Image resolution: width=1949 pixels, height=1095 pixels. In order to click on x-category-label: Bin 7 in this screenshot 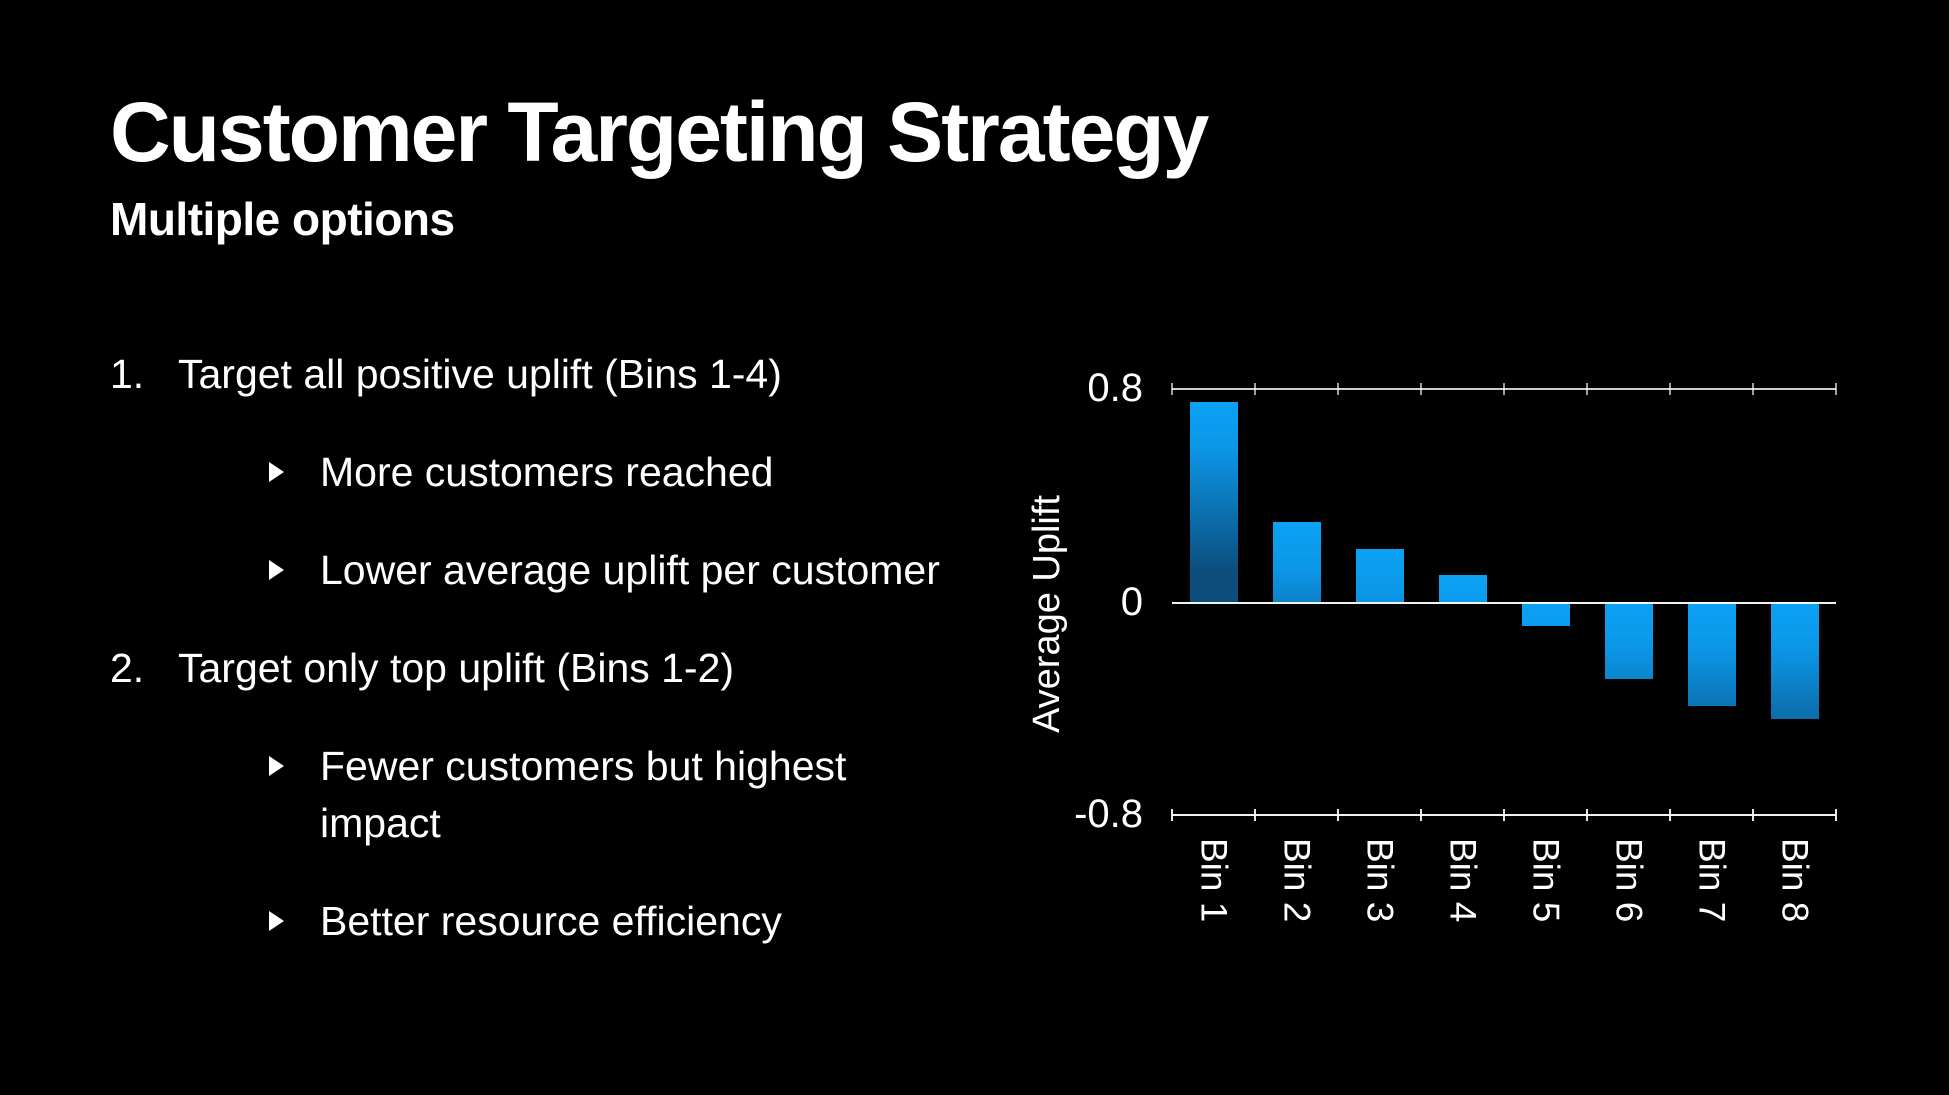, I will do `click(1712, 880)`.